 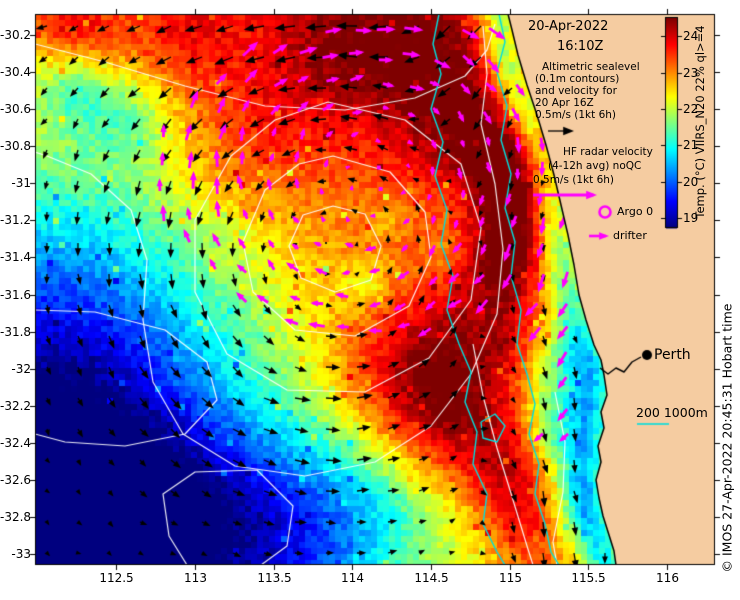 I want to click on x-tick-label: 113, so click(x=195, y=578).